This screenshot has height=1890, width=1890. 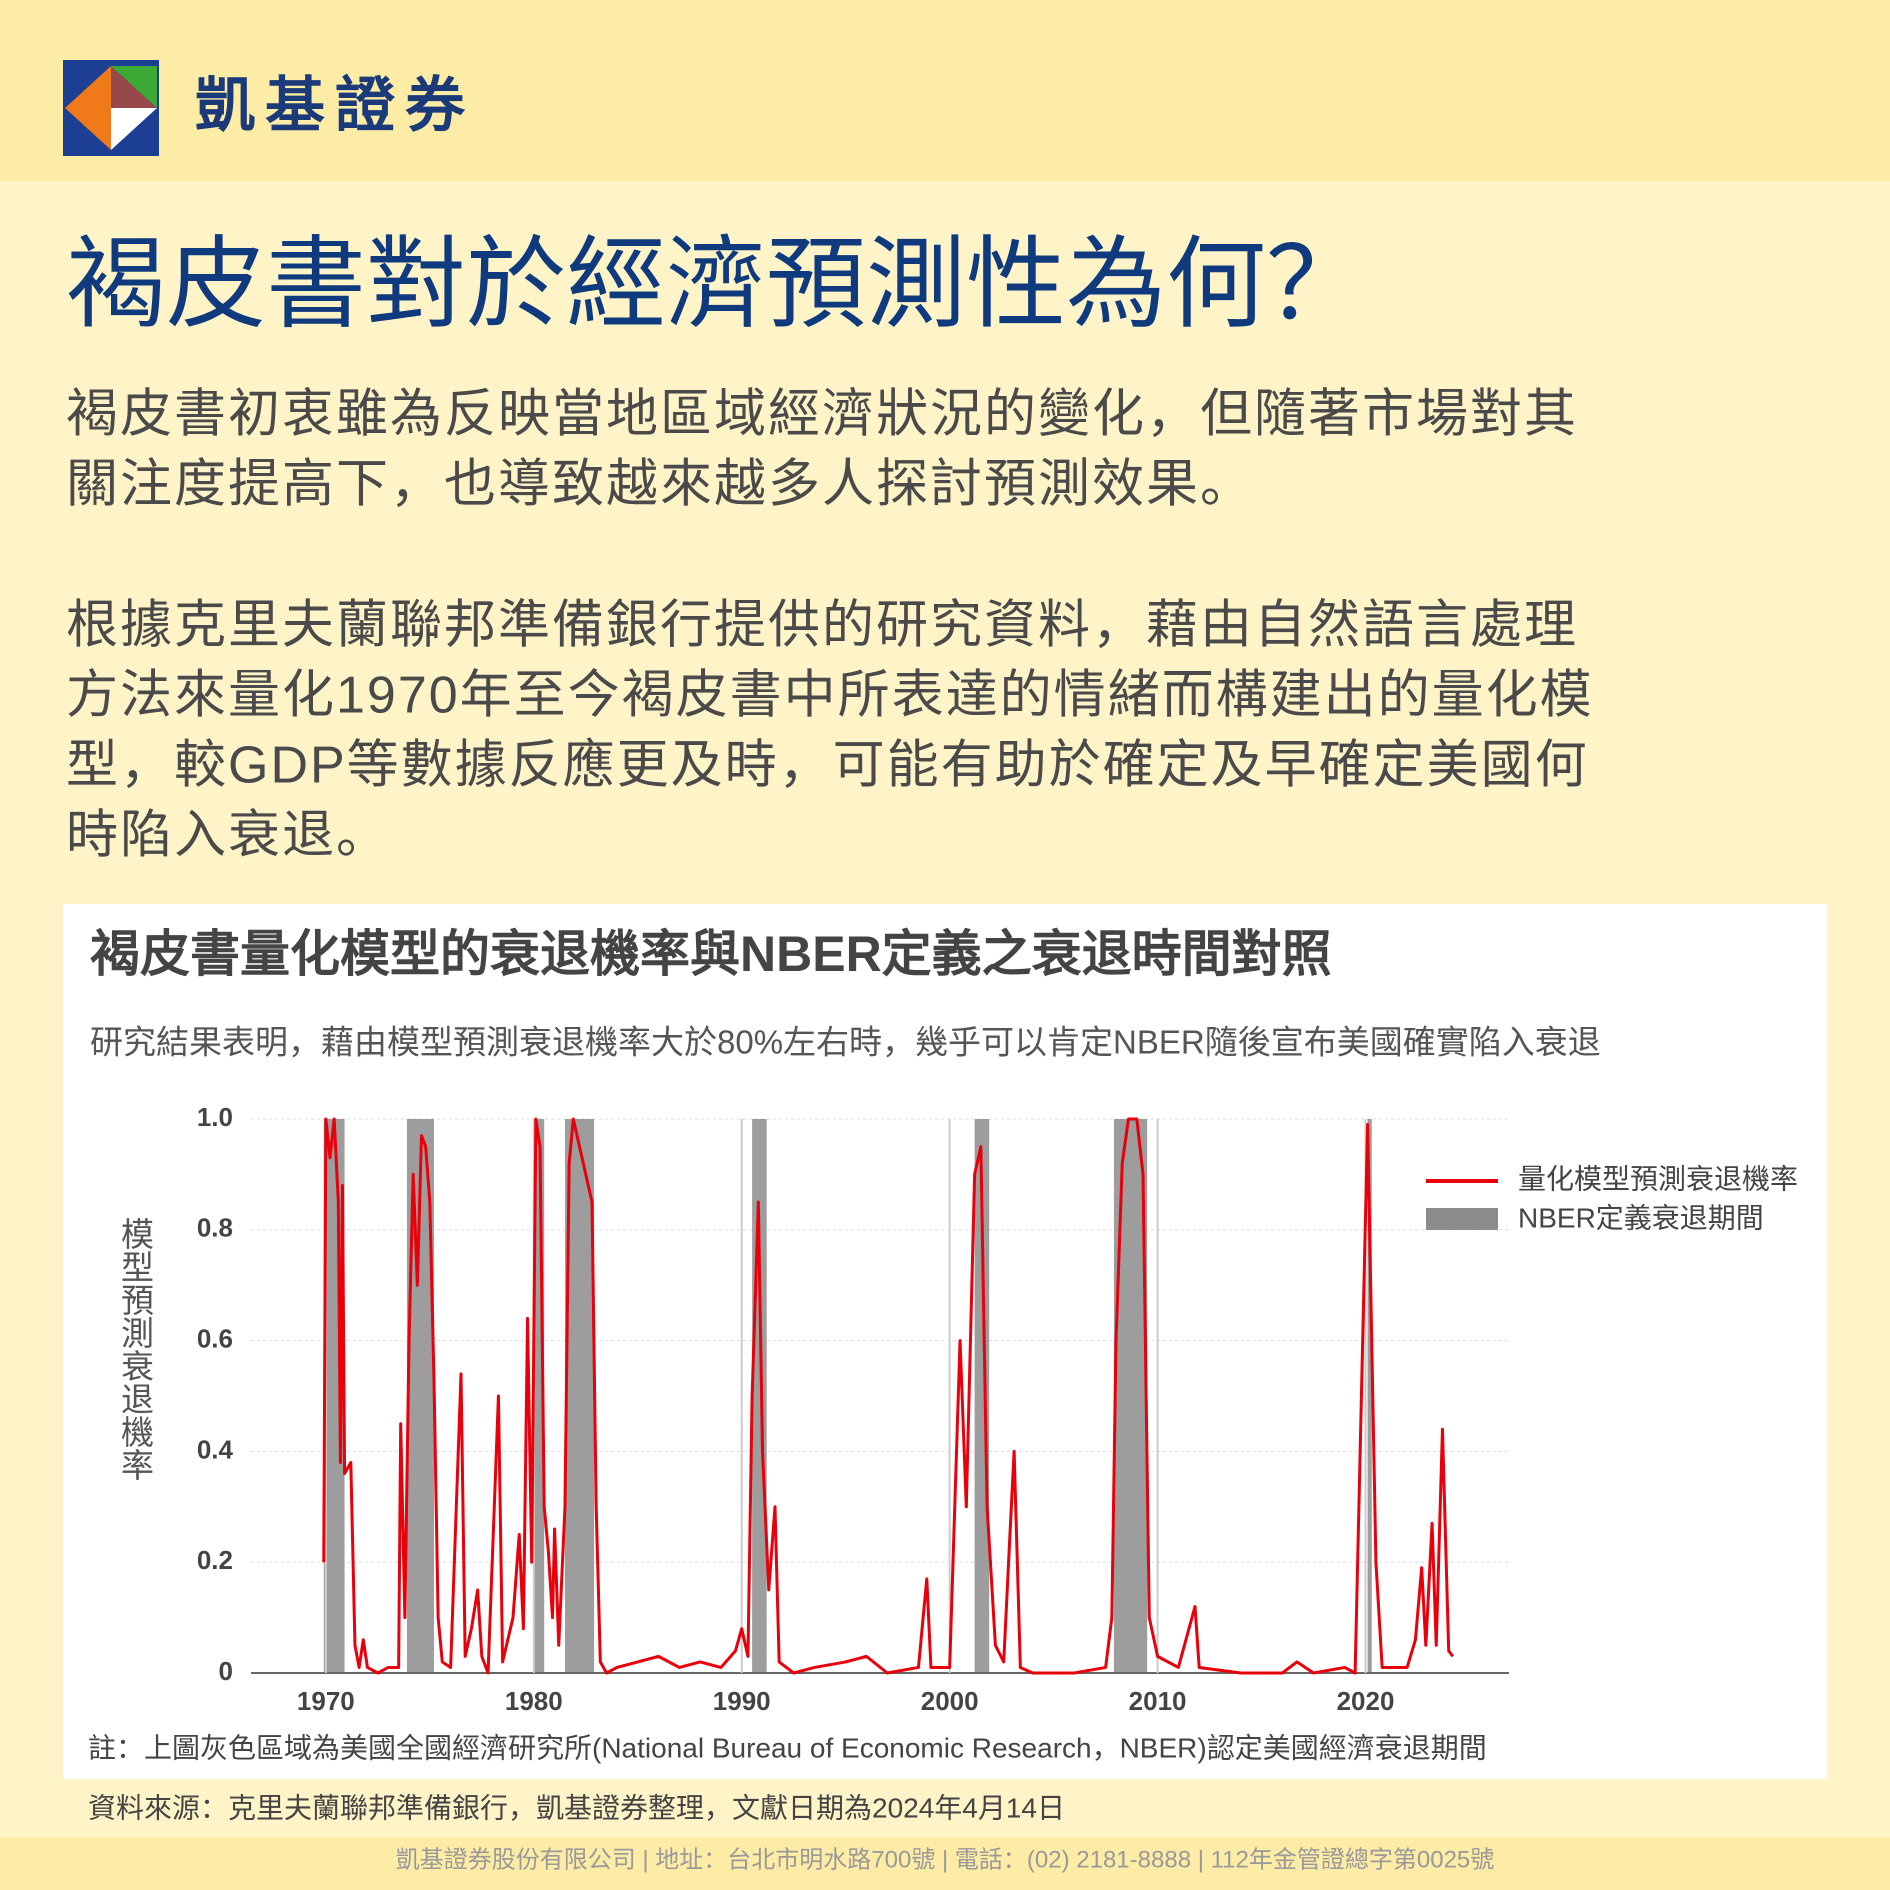 What do you see at coordinates (711, 954) in the screenshot?
I see `chart-title: 褐皮書量化模型的衰退機率與NBER定義之衰退時間對照` at bounding box center [711, 954].